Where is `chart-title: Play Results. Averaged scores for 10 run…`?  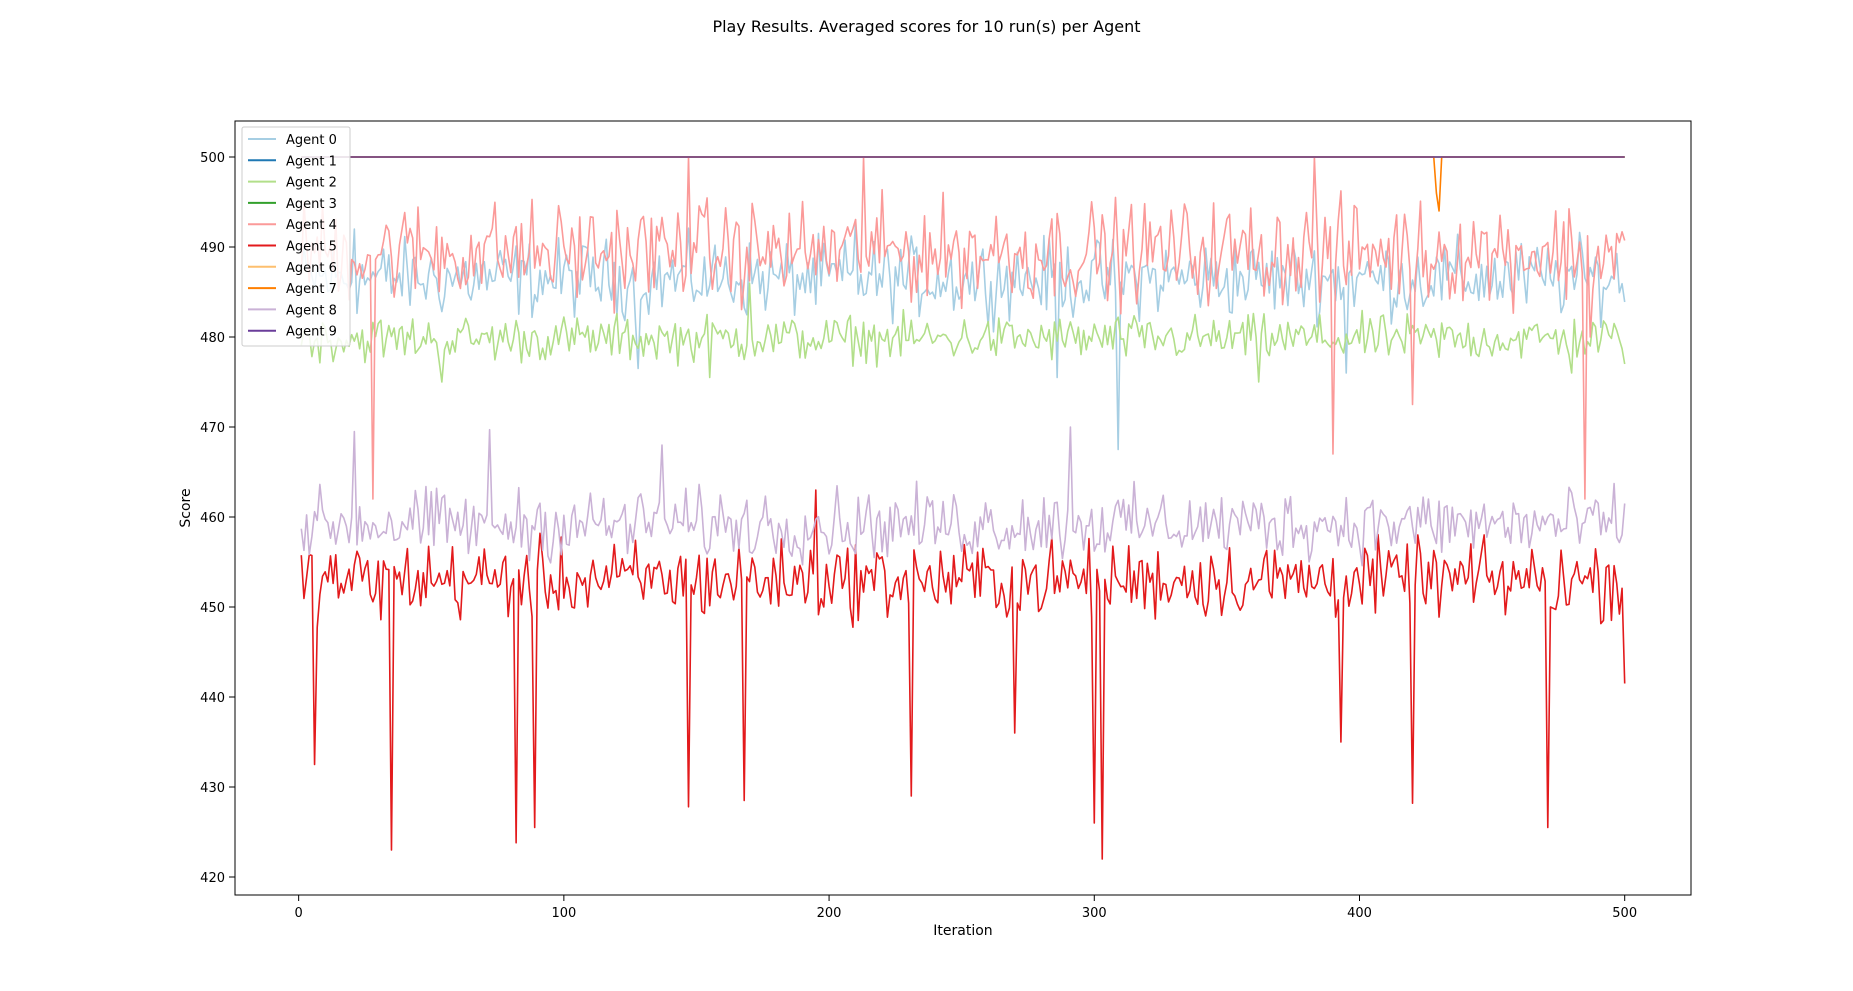 chart-title: Play Results. Averaged scores for 10 run… is located at coordinates (926, 26).